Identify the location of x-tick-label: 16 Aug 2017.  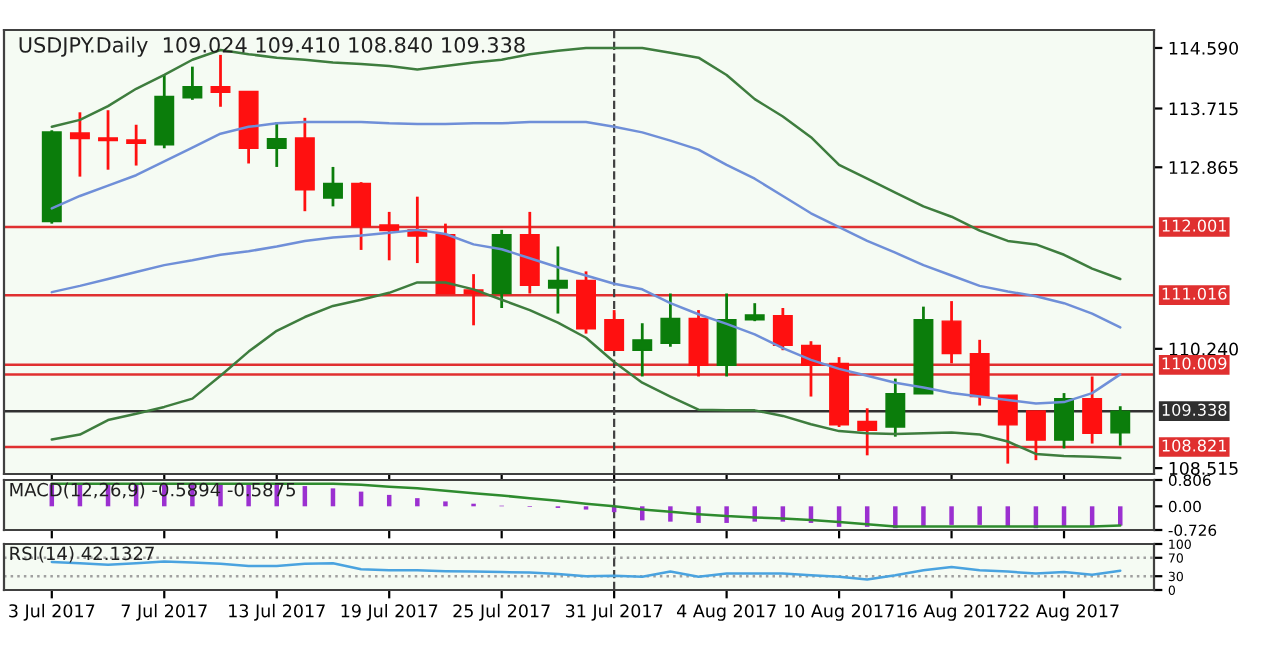
(952, 612).